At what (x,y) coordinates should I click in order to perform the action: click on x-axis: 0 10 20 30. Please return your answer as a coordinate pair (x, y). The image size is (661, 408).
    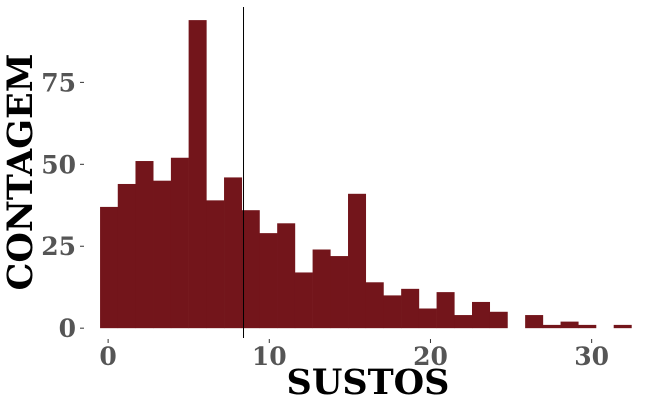
    Looking at the image, I should click on (354, 355).